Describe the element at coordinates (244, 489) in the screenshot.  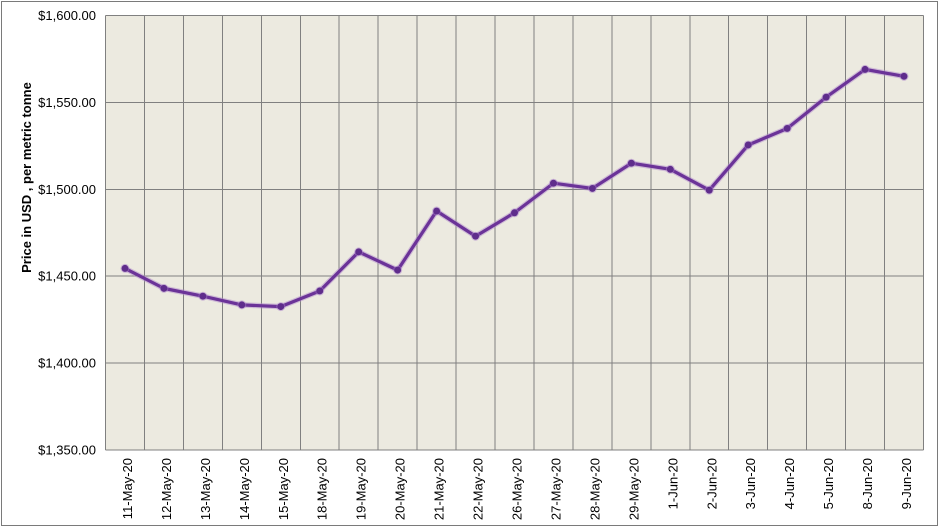
I see `svg-text: 14-May-20` at that location.